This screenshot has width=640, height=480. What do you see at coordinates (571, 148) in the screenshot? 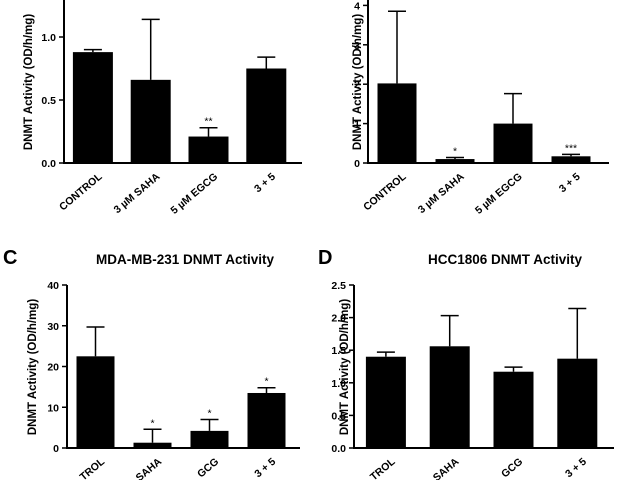
I see `significance-marker: ***` at bounding box center [571, 148].